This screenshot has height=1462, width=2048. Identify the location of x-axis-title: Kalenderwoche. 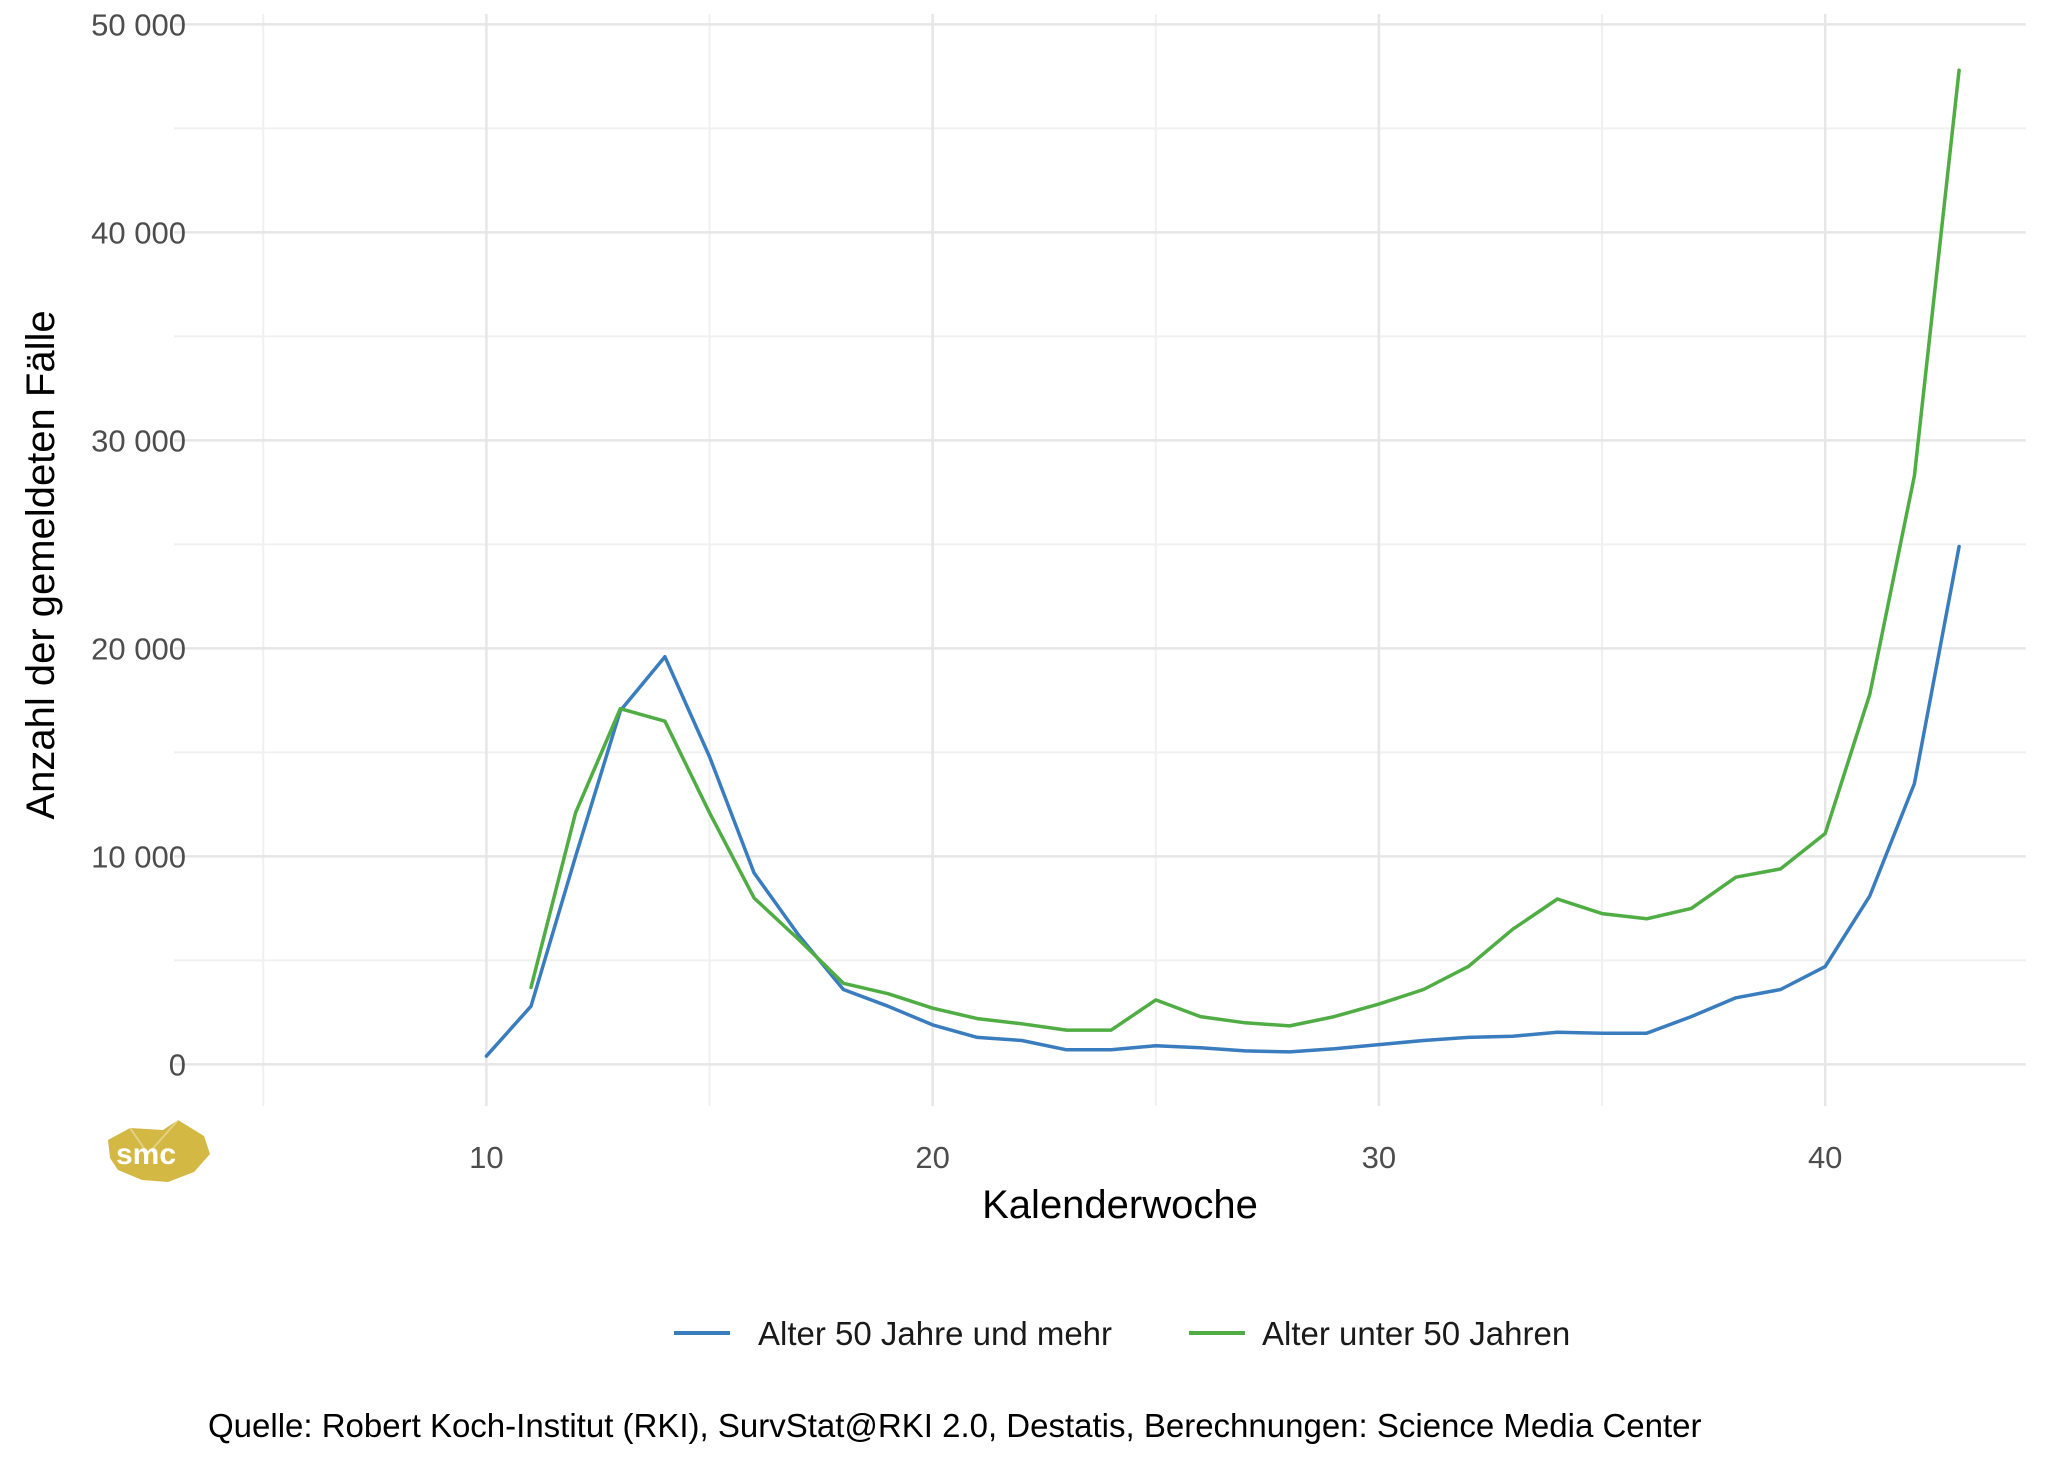
(1120, 1205).